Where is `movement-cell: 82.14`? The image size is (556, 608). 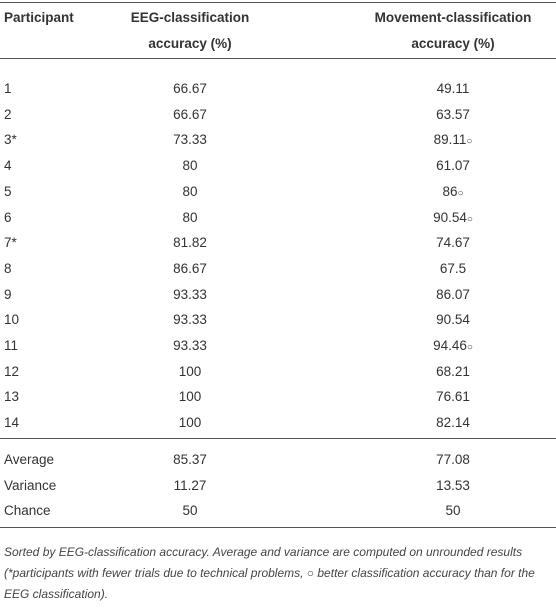 movement-cell: 82.14 is located at coordinates (453, 423).